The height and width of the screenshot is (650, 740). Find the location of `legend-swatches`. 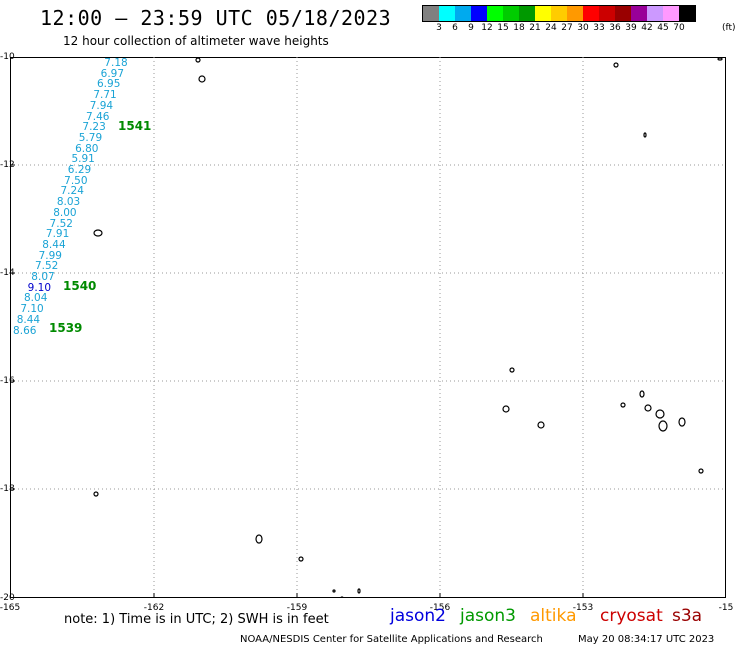

legend-swatches is located at coordinates (559, 13).